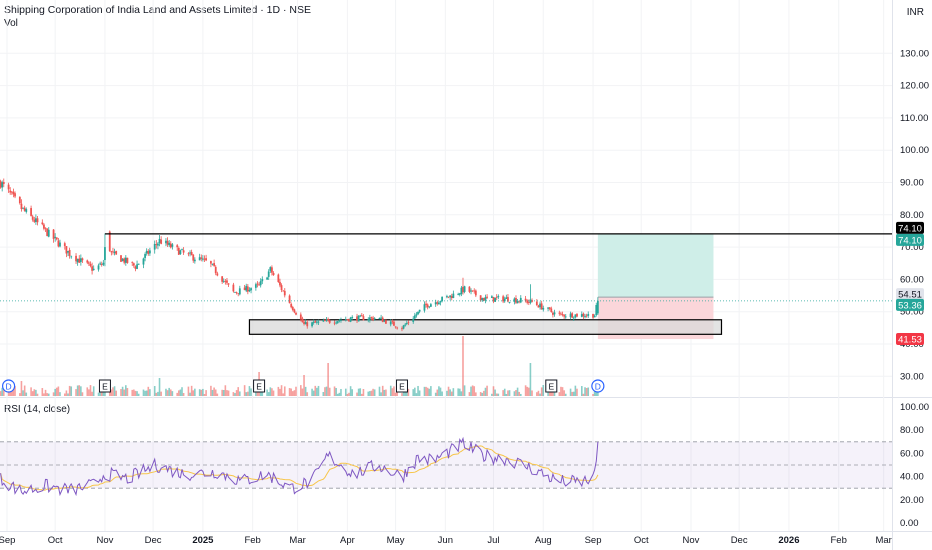  I want to click on dividend-marker-label: D, so click(9, 387).